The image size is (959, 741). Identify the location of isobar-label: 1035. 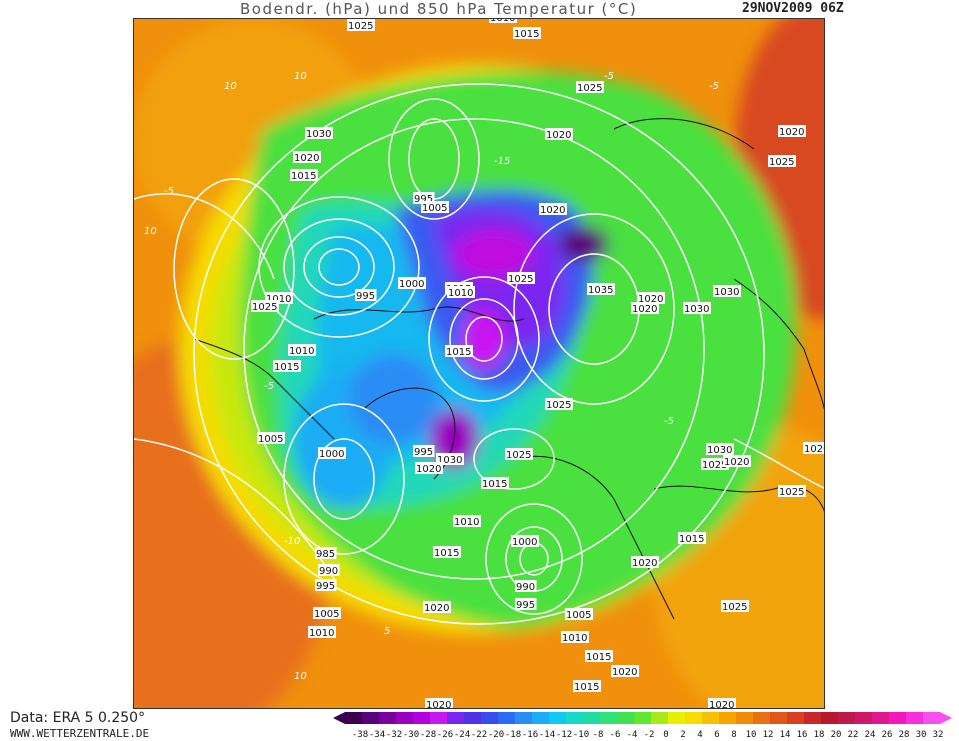
(600, 290).